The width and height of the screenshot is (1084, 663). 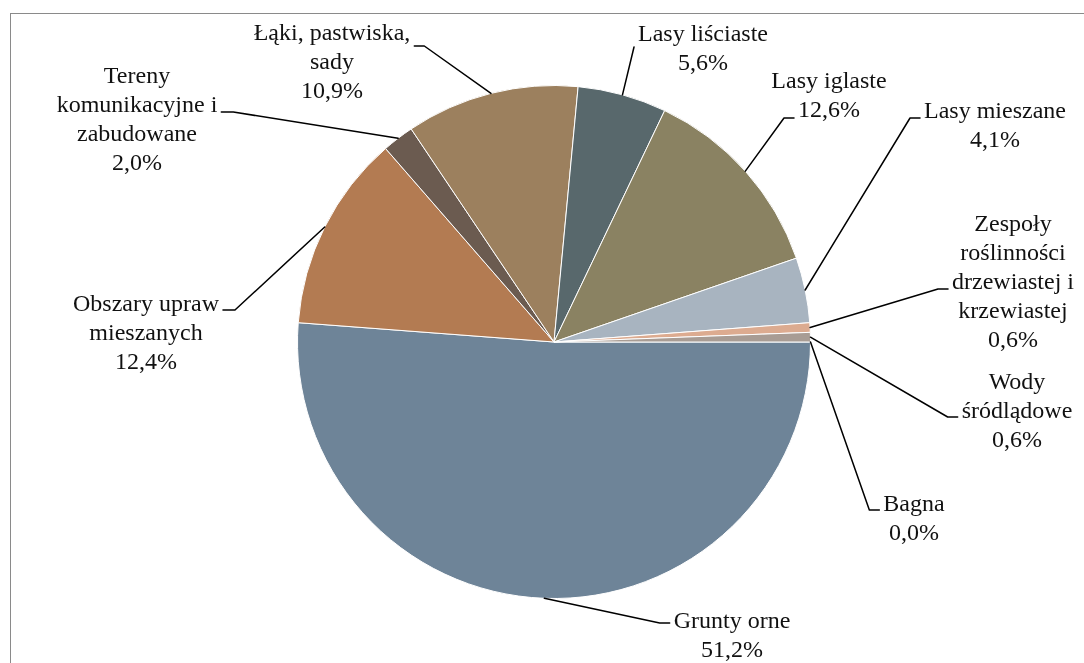 What do you see at coordinates (829, 80) in the screenshot?
I see `slice-label: Lasy iglaste` at bounding box center [829, 80].